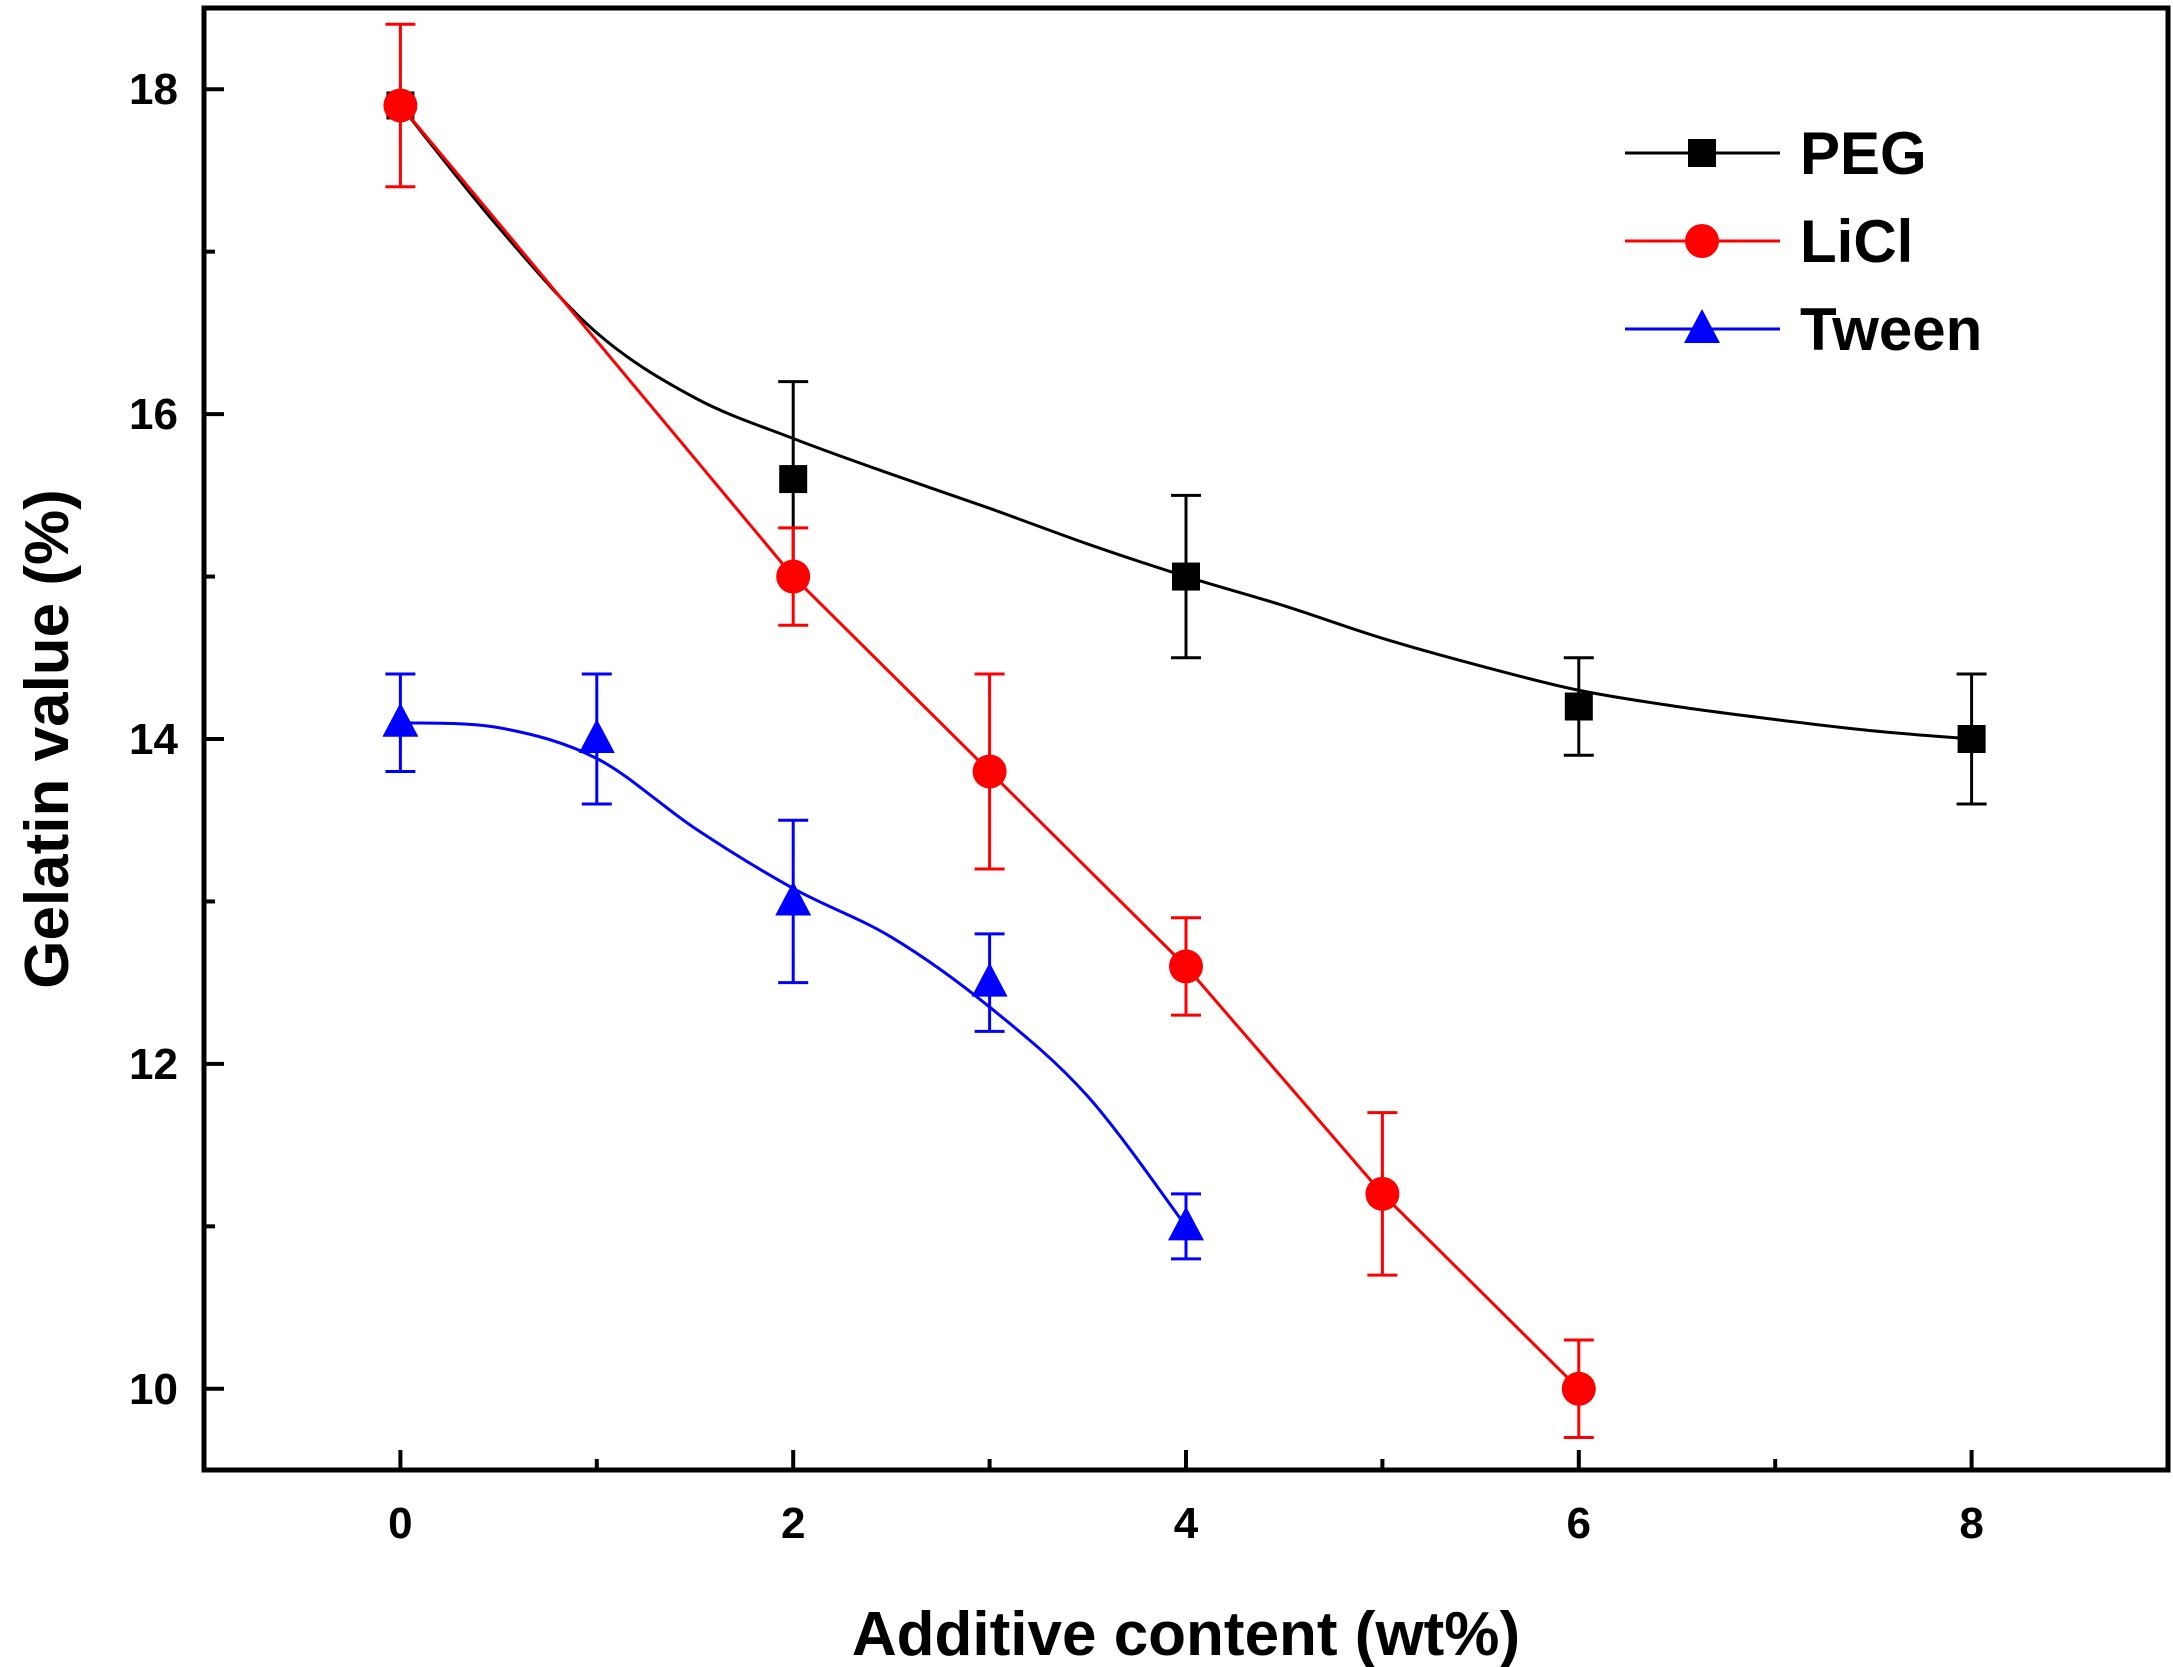 The height and width of the screenshot is (1667, 2173). I want to click on legend-marker-peg, so click(1702, 153).